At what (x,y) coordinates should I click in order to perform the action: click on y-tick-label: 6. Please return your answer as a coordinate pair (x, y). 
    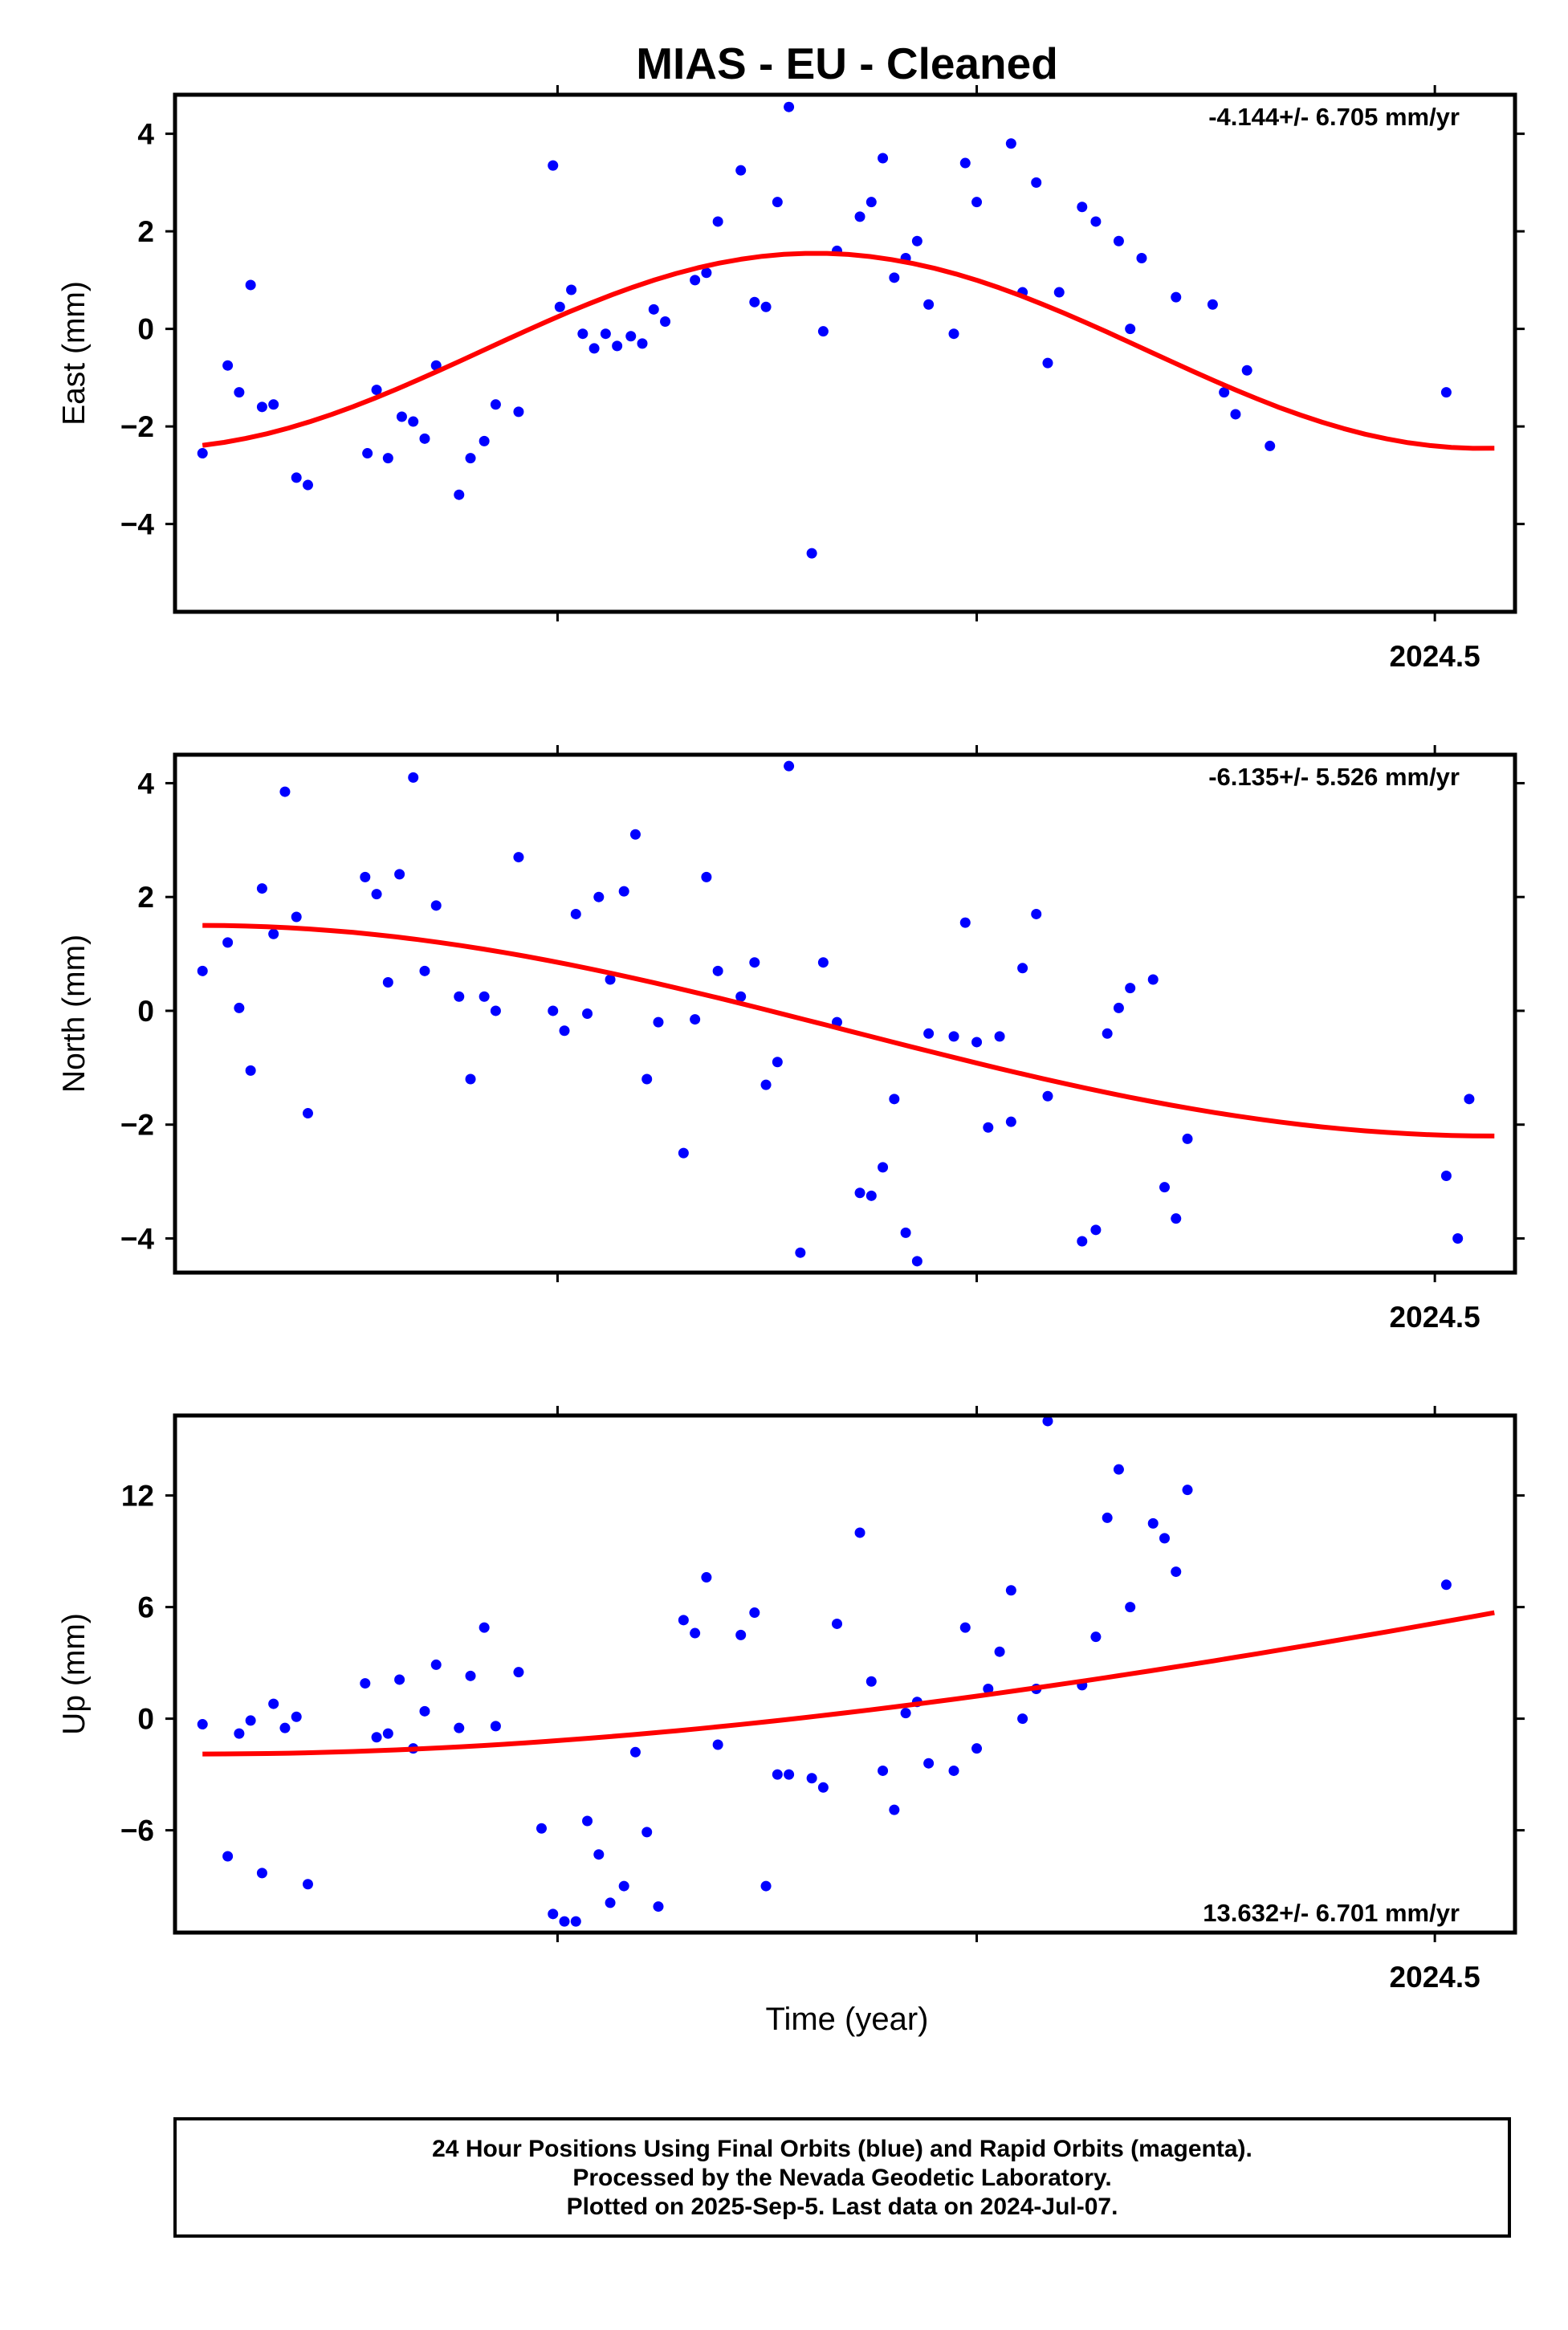
    Looking at the image, I should click on (145, 1607).